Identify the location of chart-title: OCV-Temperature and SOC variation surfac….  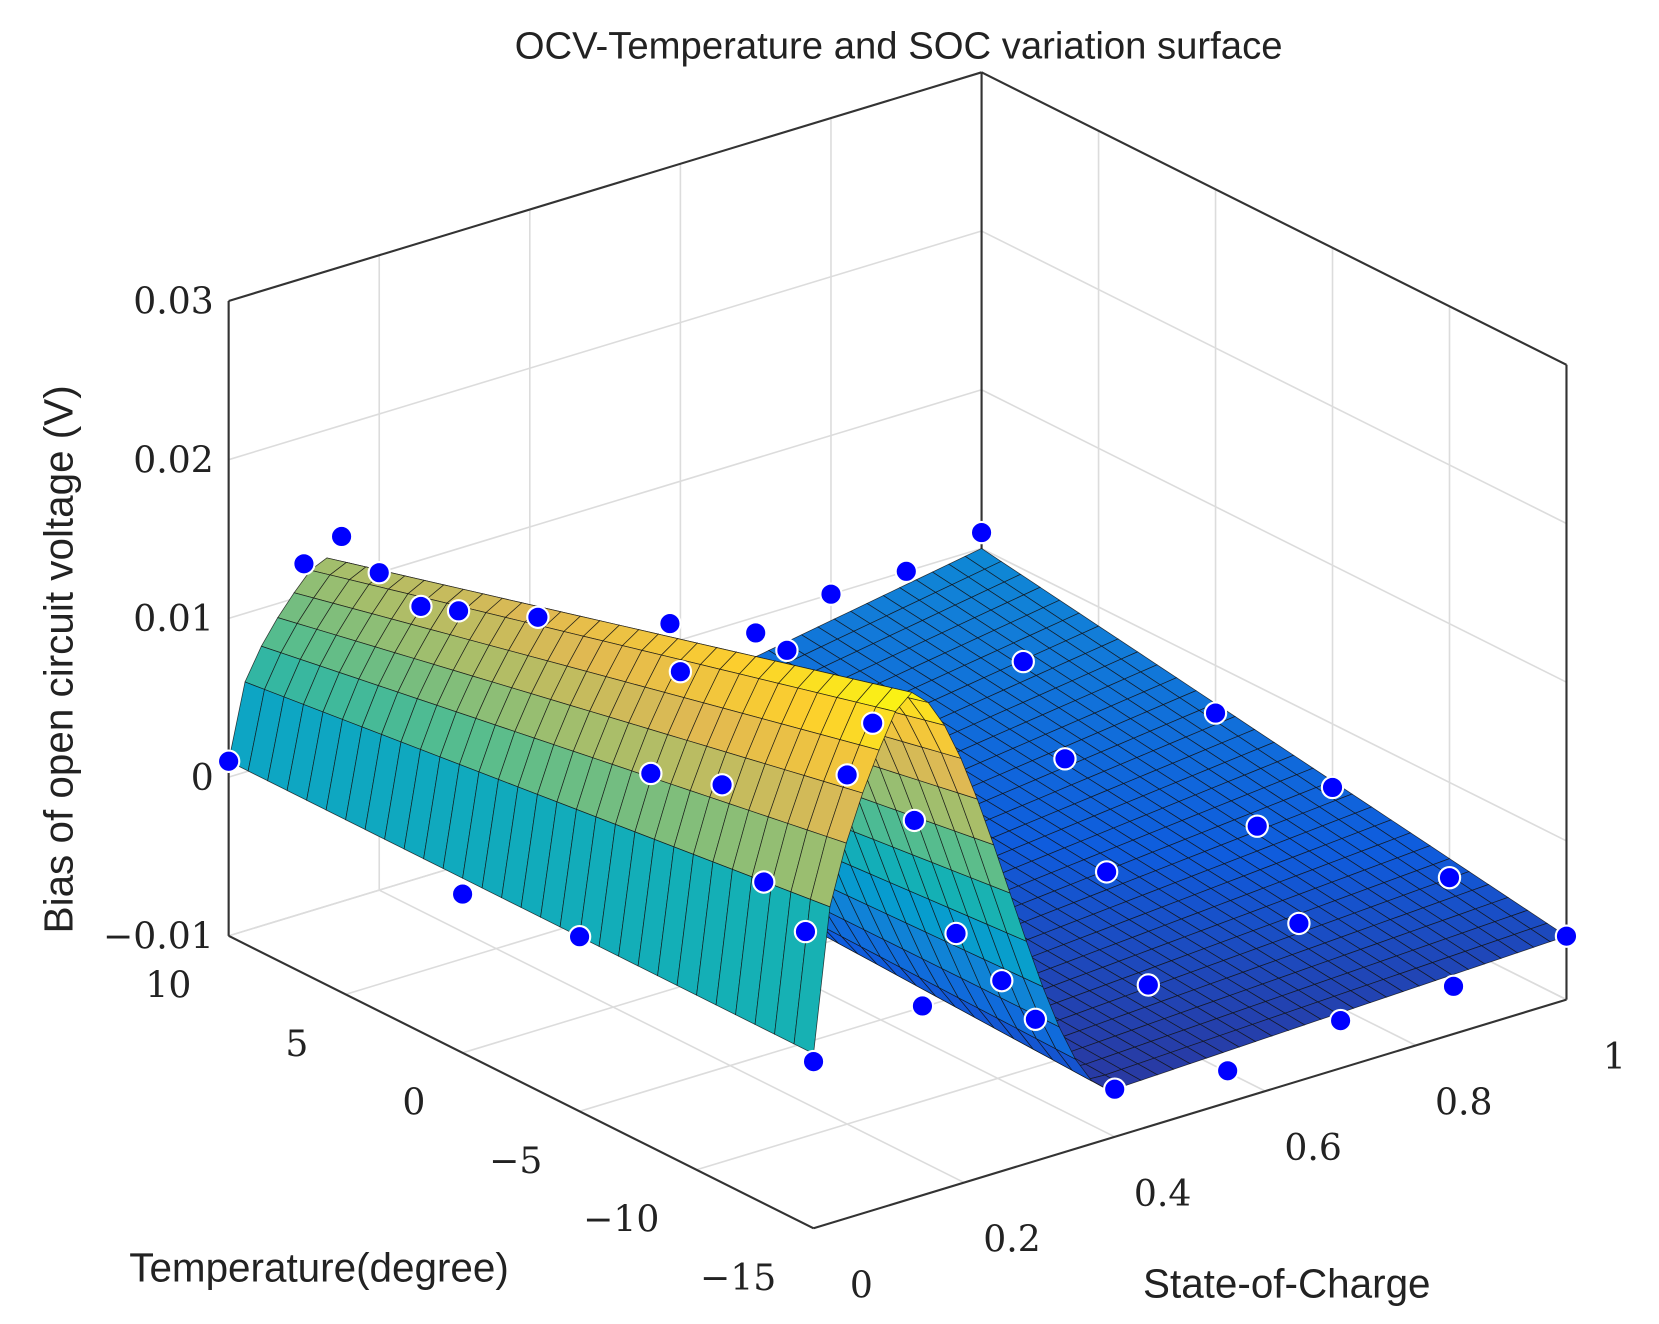
(899, 45).